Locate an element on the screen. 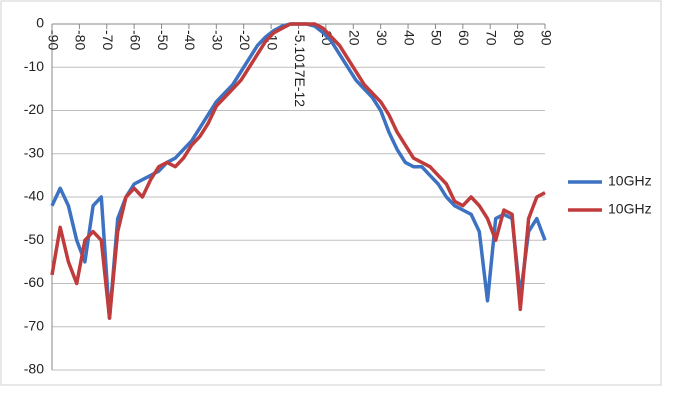  y-tick-label: -10 is located at coordinates (34, 66).